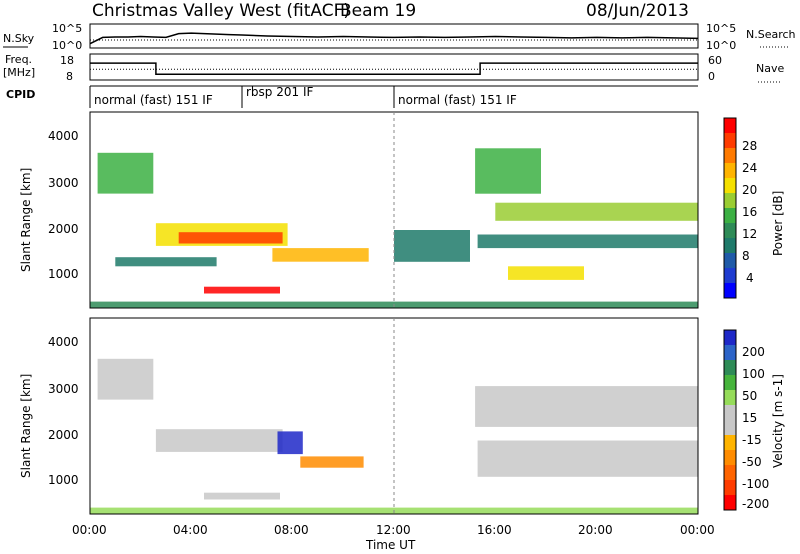  What do you see at coordinates (221, 11) in the screenshot?
I see `station-title: Christmas Valley West (fitACF)` at bounding box center [221, 11].